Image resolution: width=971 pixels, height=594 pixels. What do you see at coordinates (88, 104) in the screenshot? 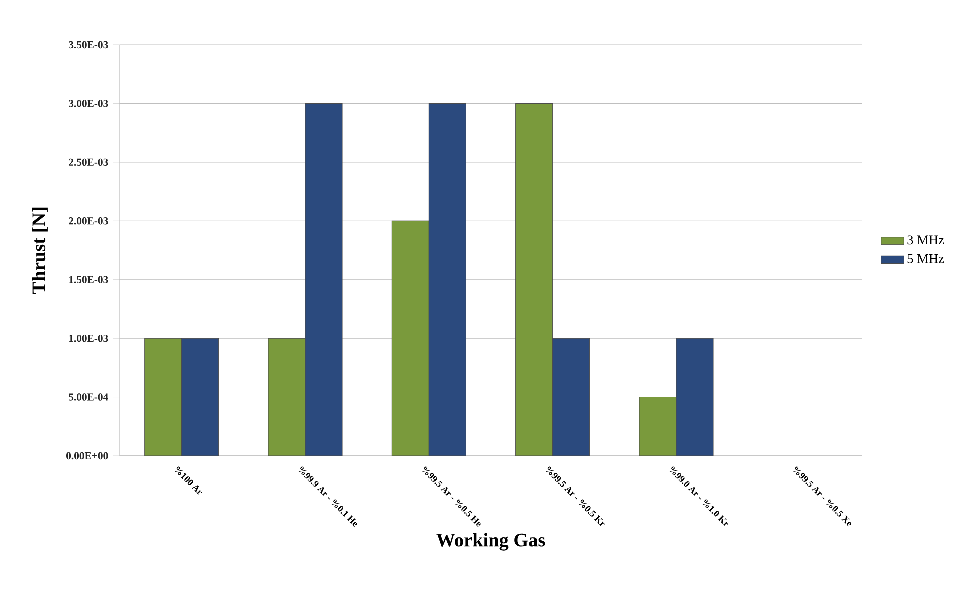
I see `y-tick-label: 3.00E-03` at bounding box center [88, 104].